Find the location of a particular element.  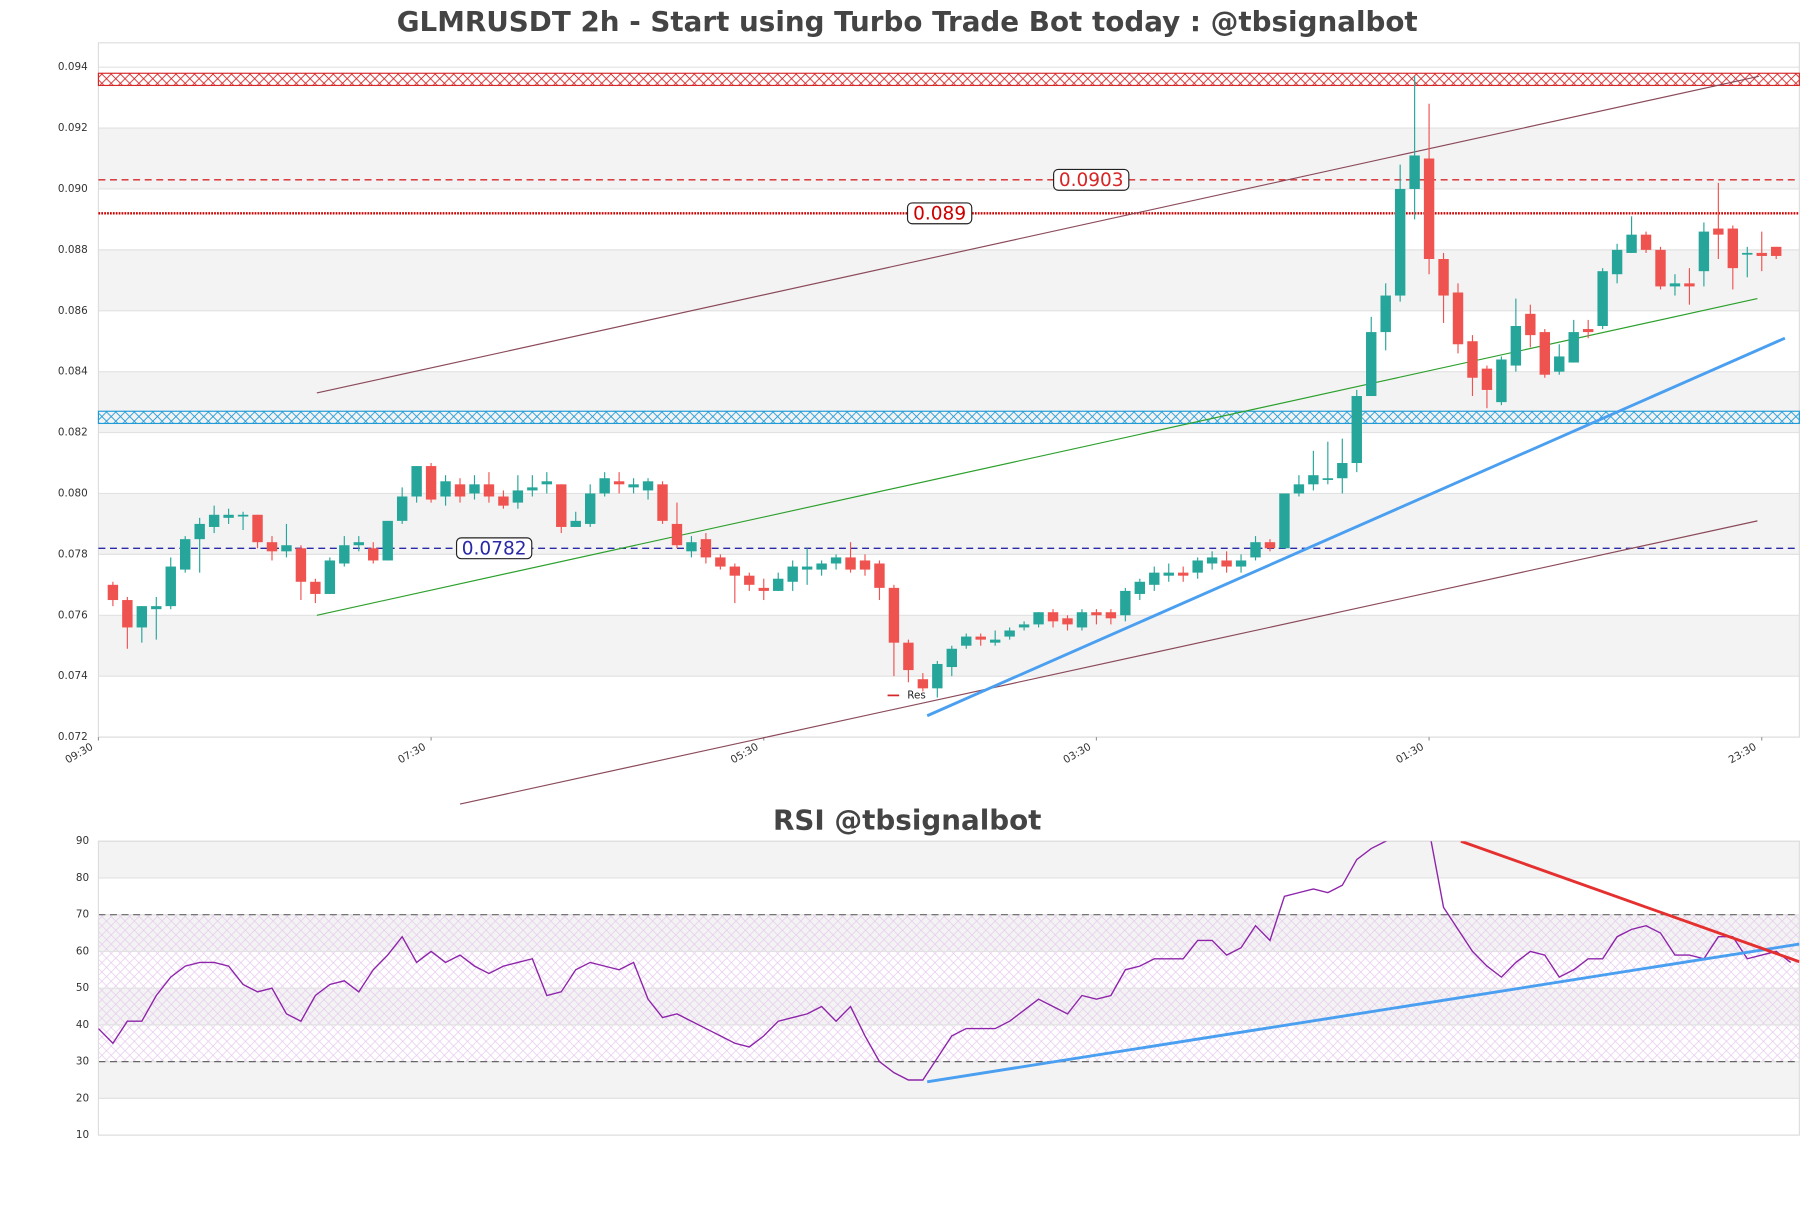

y-tick-label: 40 is located at coordinates (82, 1025).